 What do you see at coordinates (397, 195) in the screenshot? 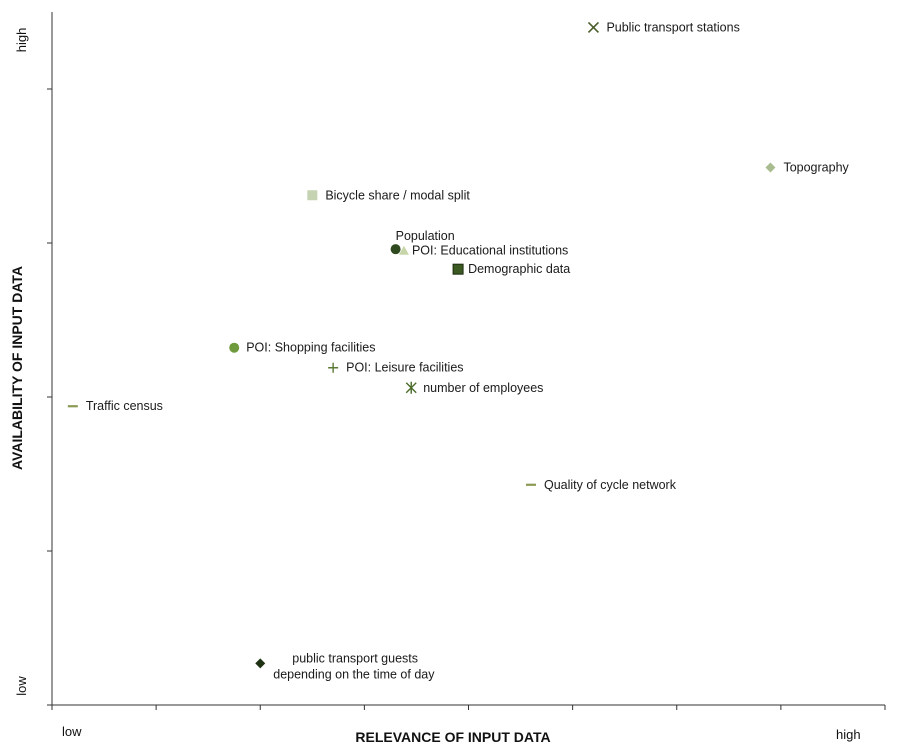
I see `data-label: Bicycle share / modal split` at bounding box center [397, 195].